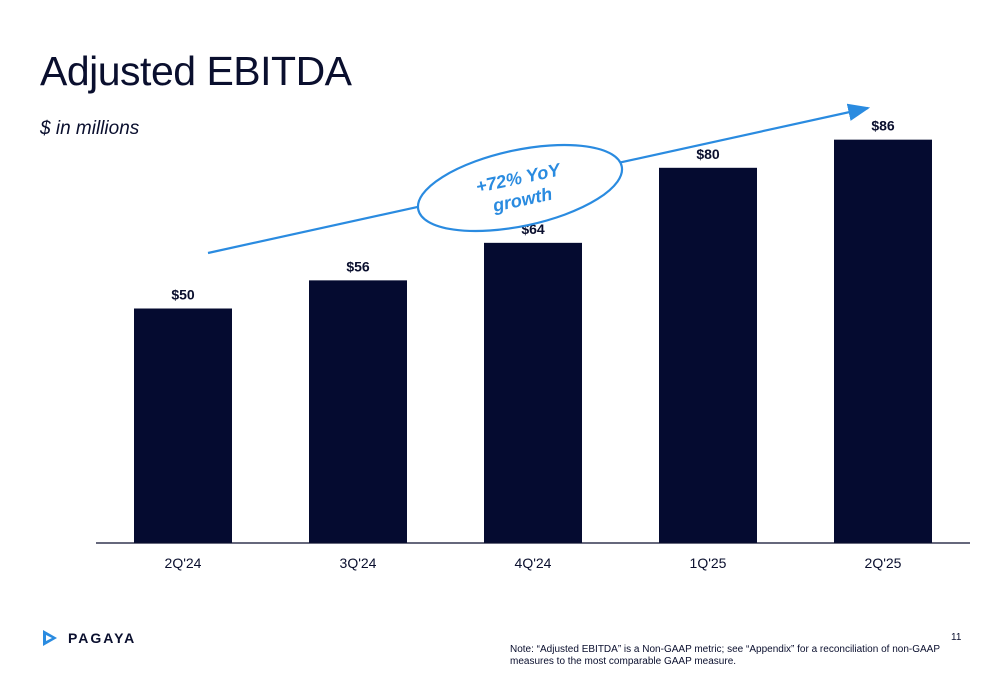 The height and width of the screenshot is (685, 1000). I want to click on bar-value-label-4: $86, so click(883, 126).